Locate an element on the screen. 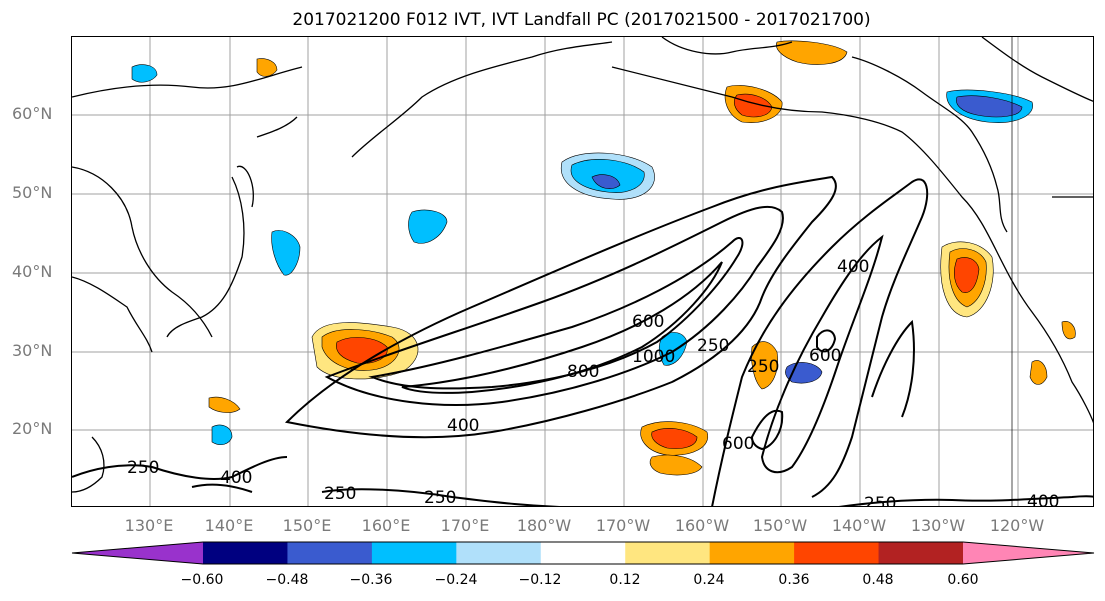 This screenshot has height=601, width=1105. contour-label: 1000 is located at coordinates (653, 357).